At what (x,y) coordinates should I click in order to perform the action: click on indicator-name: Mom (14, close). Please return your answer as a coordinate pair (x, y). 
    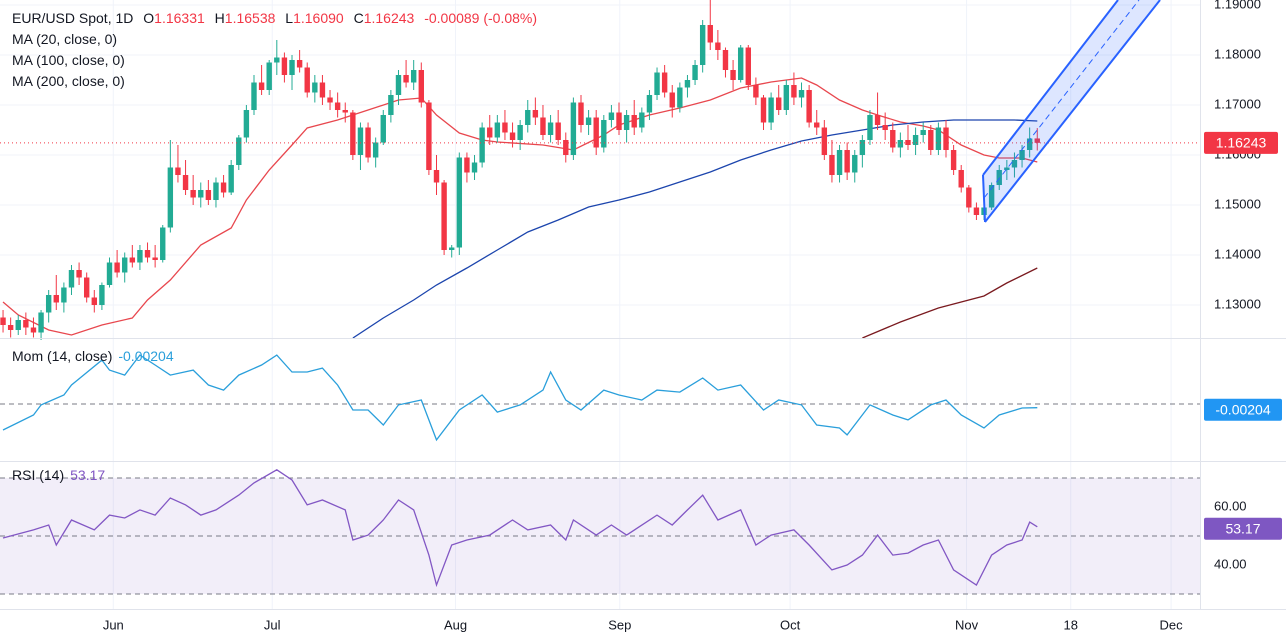
    Looking at the image, I should click on (62, 356).